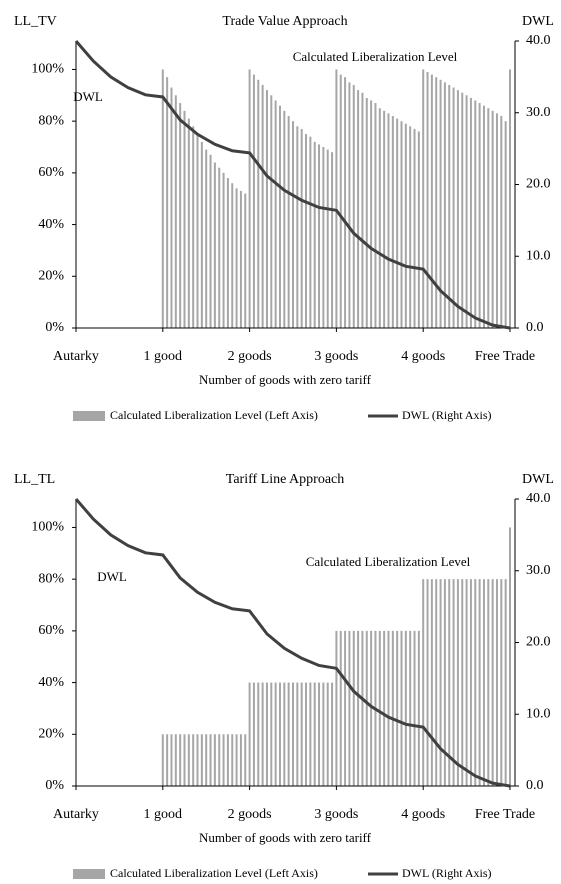  What do you see at coordinates (538, 112) in the screenshot?
I see `y2-tick-label: 30.0` at bounding box center [538, 112].